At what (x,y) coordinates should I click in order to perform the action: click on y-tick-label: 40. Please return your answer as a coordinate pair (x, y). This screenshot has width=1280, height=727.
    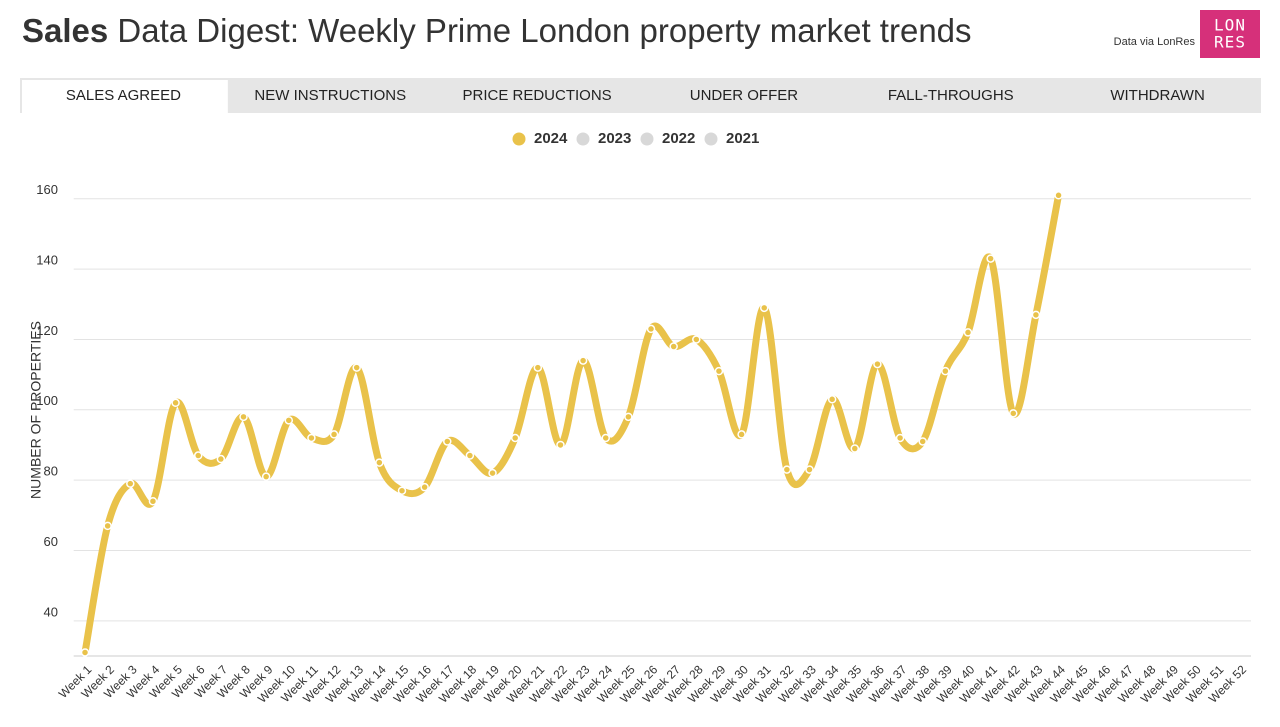
    Looking at the image, I should click on (51, 611).